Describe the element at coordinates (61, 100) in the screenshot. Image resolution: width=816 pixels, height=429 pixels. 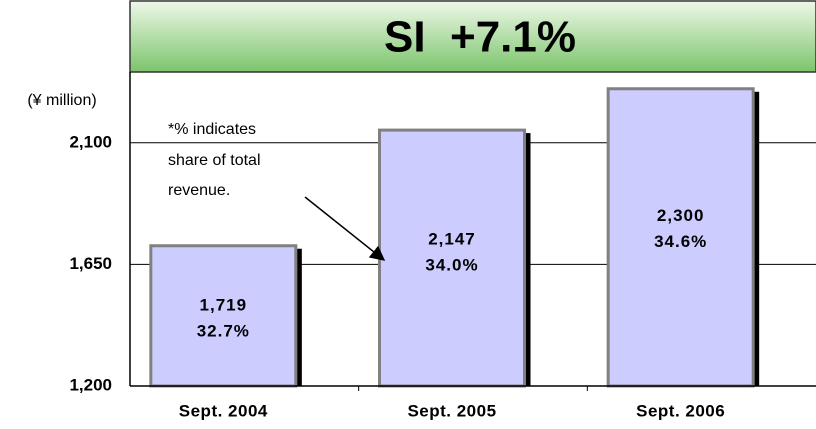
I see `y-axis-label: (¥ million)` at that location.